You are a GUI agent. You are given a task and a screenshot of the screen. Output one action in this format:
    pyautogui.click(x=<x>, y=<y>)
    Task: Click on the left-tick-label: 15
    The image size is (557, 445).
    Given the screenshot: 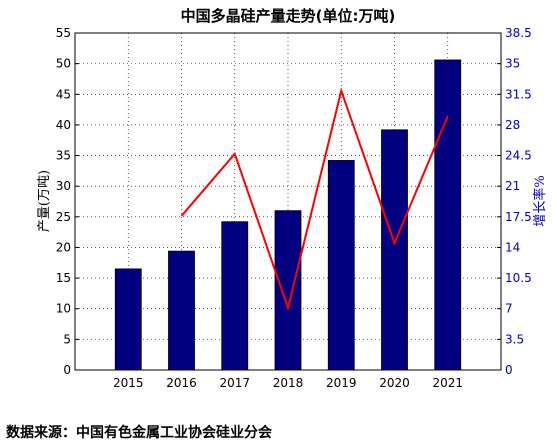 What is the action you would take?
    pyautogui.click(x=63, y=278)
    